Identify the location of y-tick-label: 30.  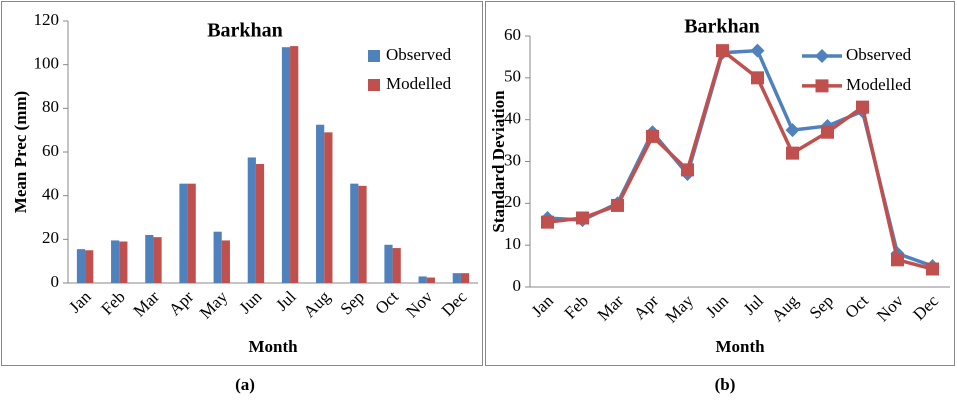
(512, 159).